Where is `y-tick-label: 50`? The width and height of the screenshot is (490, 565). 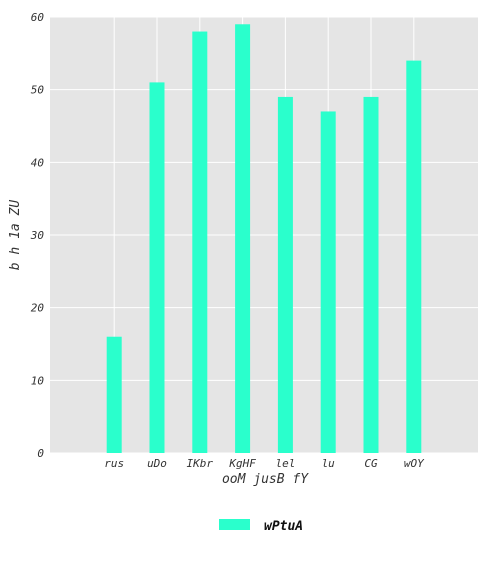
y-tick-label: 50 is located at coordinates (38, 90).